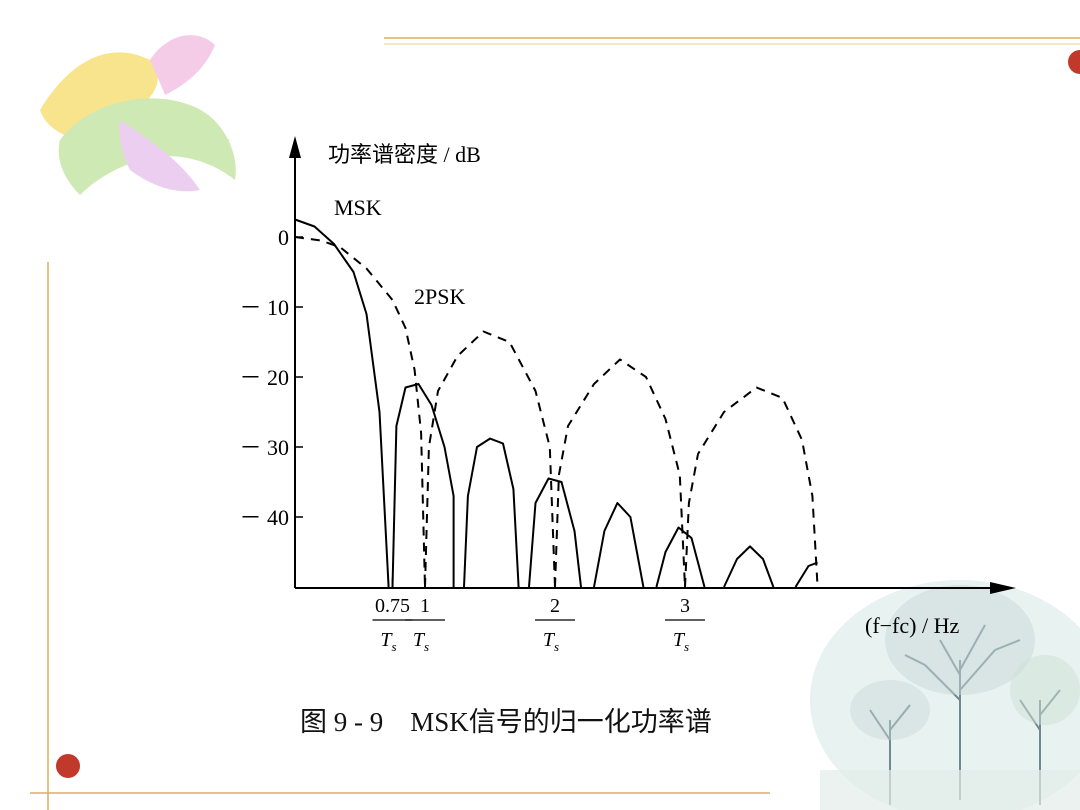 The width and height of the screenshot is (1080, 810). Describe the element at coordinates (945, 695) in the screenshot. I see `tree-illustration` at that location.